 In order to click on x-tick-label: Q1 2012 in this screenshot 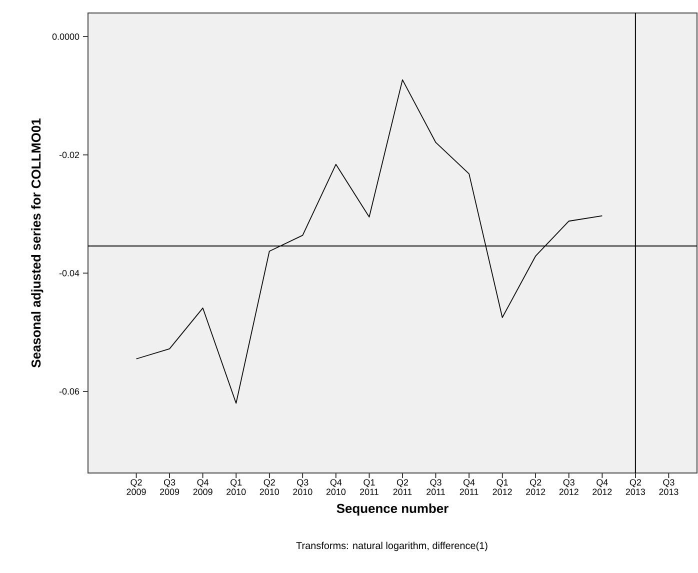, I will do `click(502, 487)`.